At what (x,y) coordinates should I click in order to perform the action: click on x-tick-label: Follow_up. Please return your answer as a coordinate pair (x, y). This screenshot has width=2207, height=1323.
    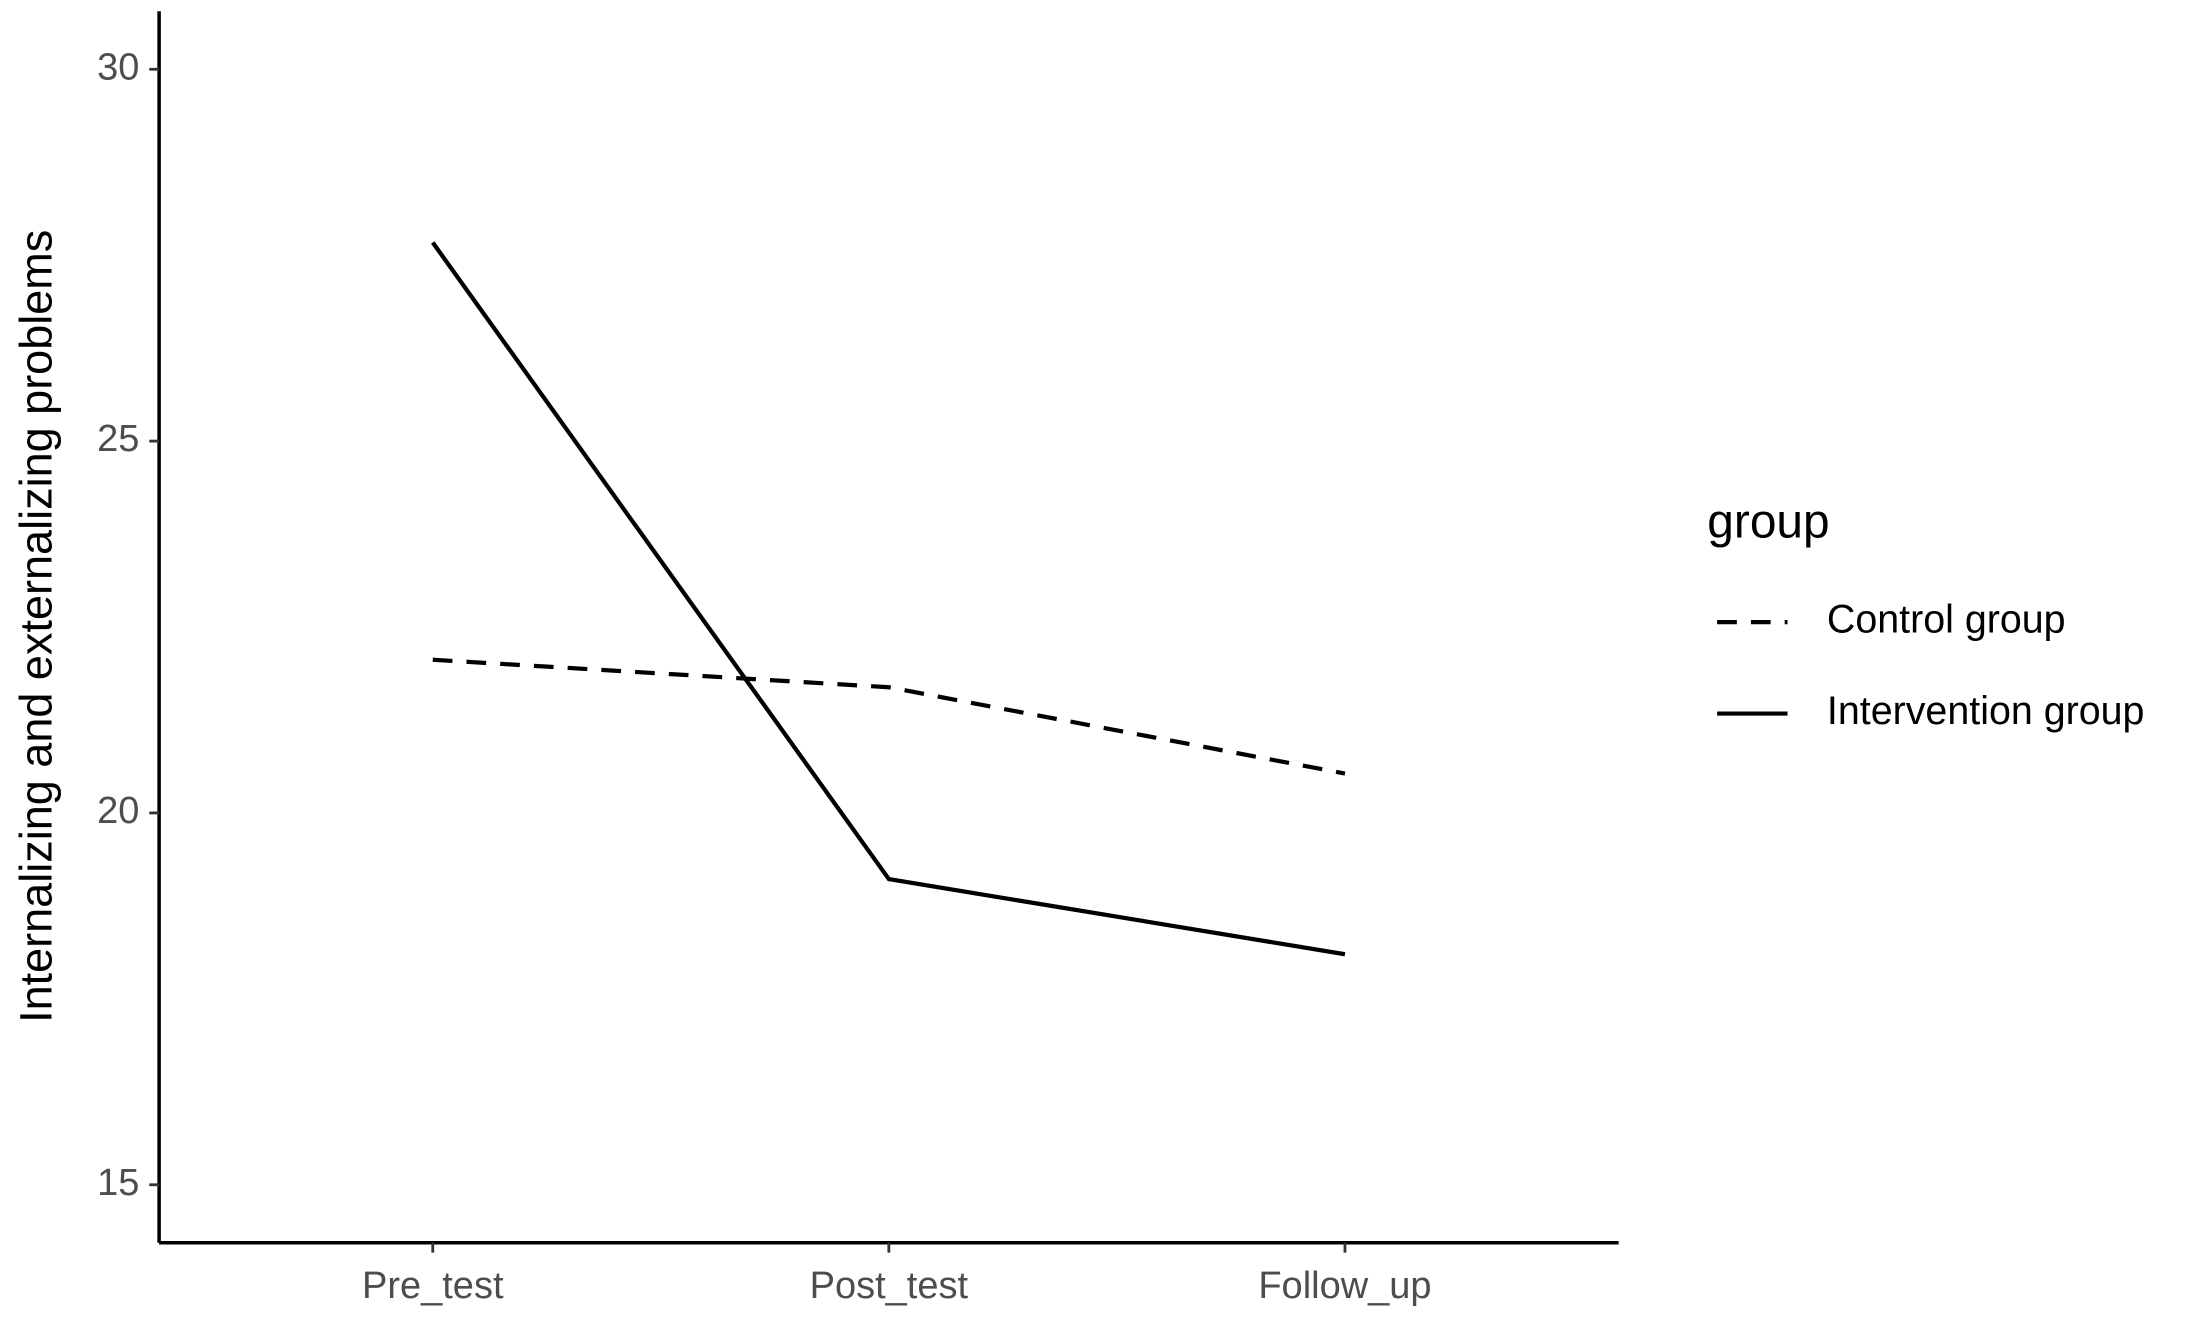
    Looking at the image, I should click on (1344, 1286).